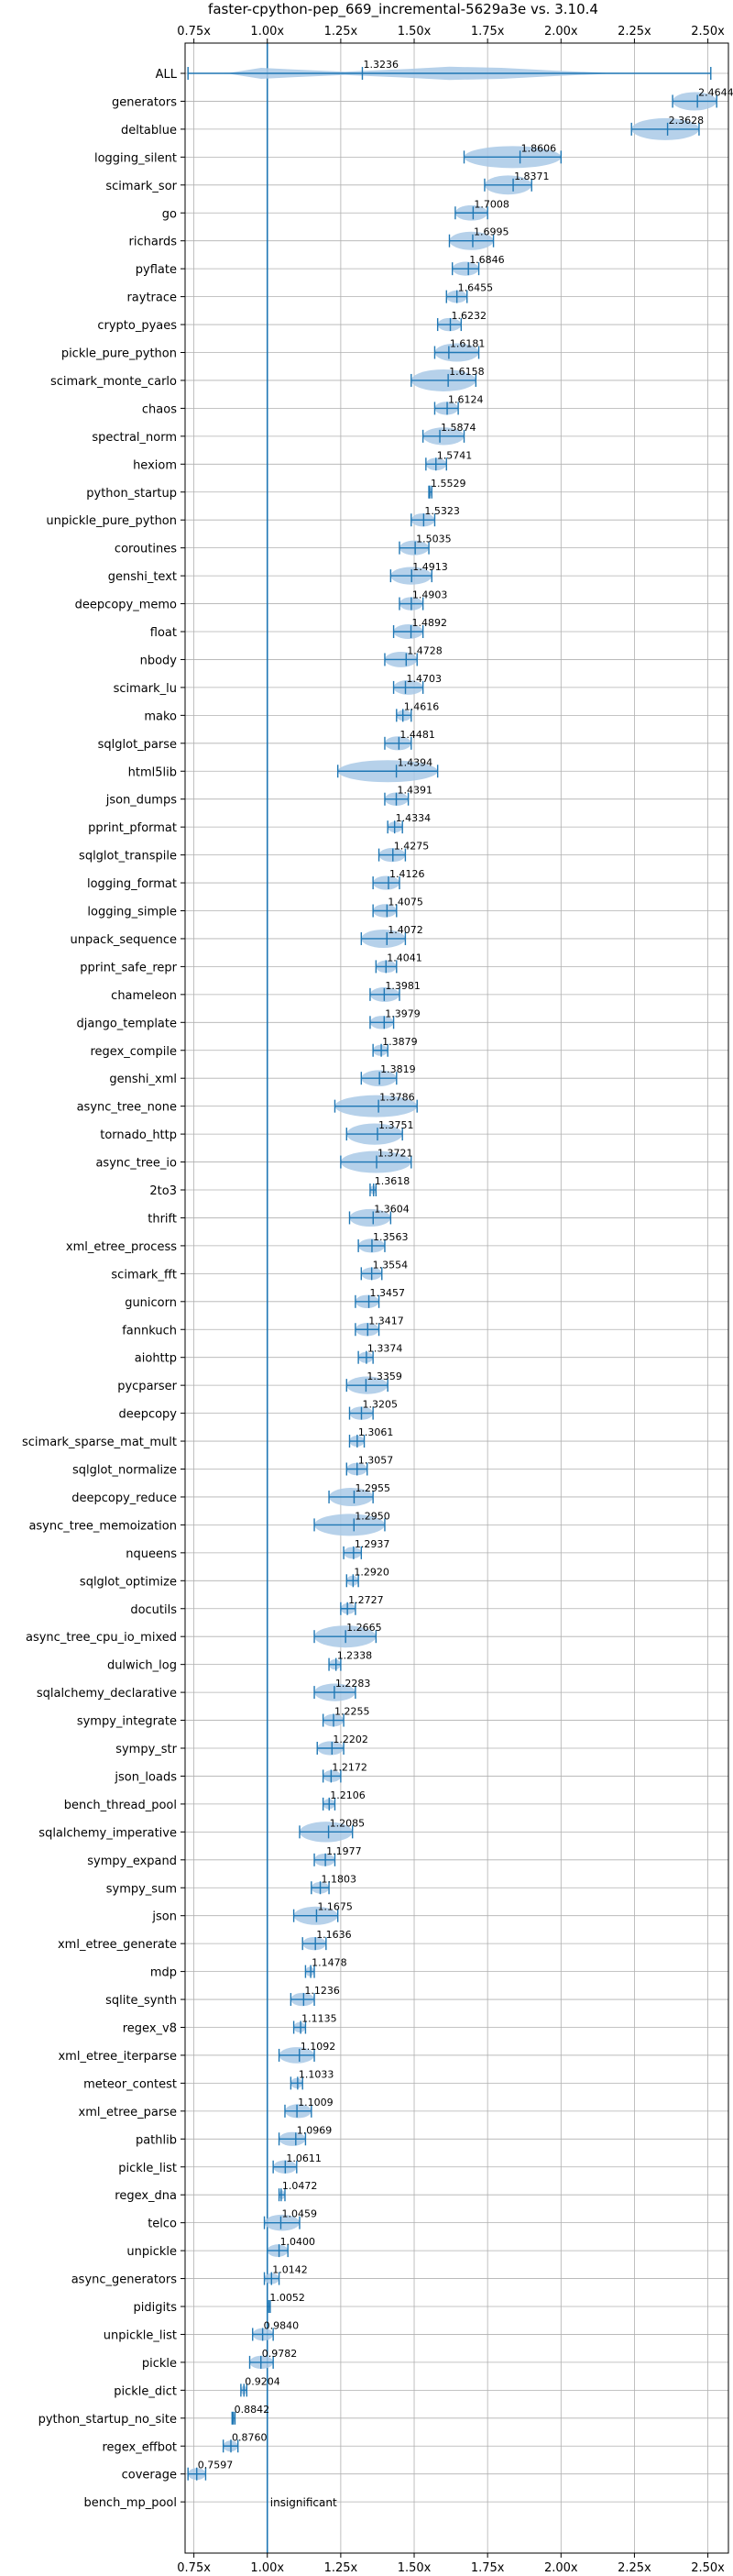 The height and width of the screenshot is (2576, 733). I want to click on value-label: 1.3981, so click(403, 986).